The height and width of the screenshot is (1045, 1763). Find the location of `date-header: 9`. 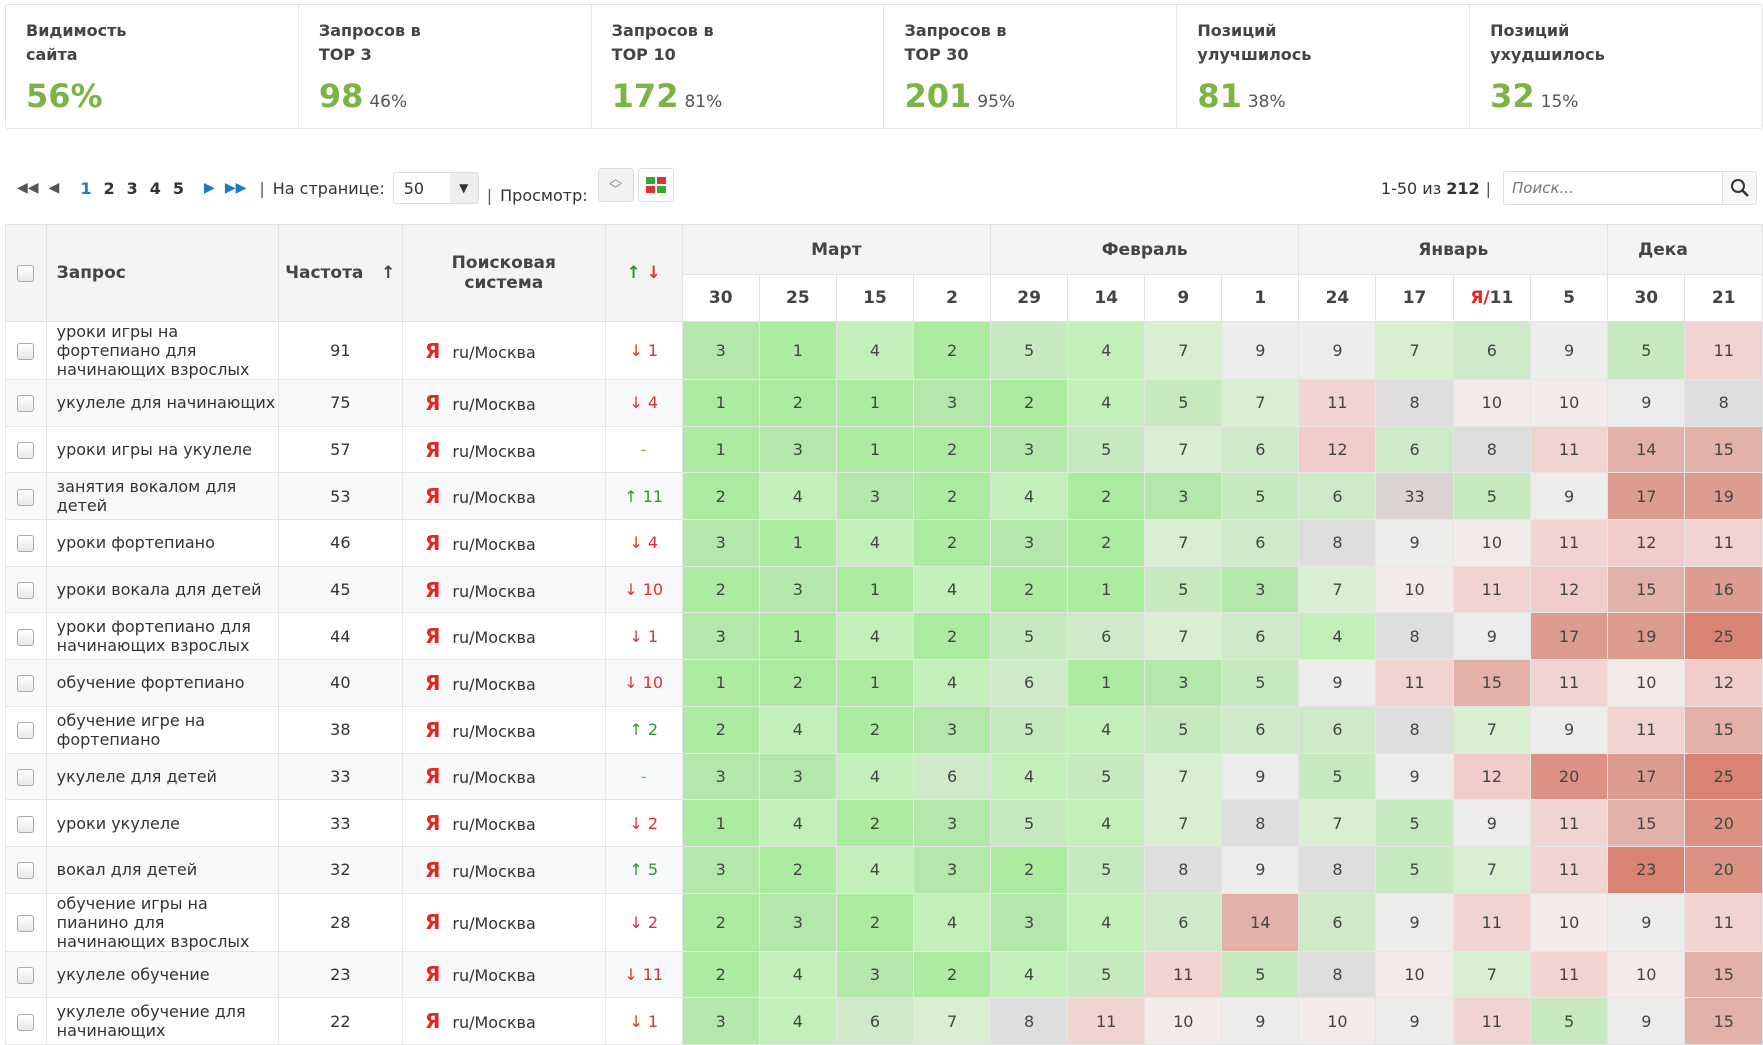

date-header: 9 is located at coordinates (1183, 298).